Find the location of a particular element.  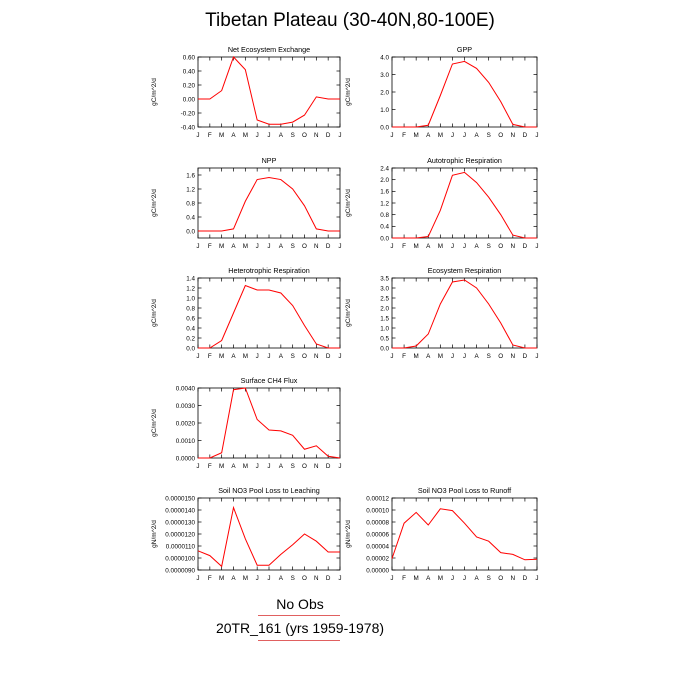

y-tick-label: 0.0000120 is located at coordinates (180, 534).